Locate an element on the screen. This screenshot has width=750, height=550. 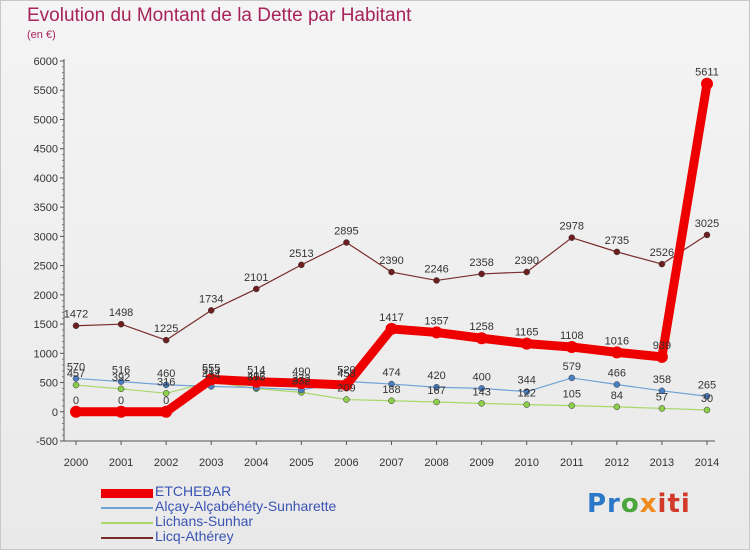
data-label: 460 is located at coordinates (166, 374).